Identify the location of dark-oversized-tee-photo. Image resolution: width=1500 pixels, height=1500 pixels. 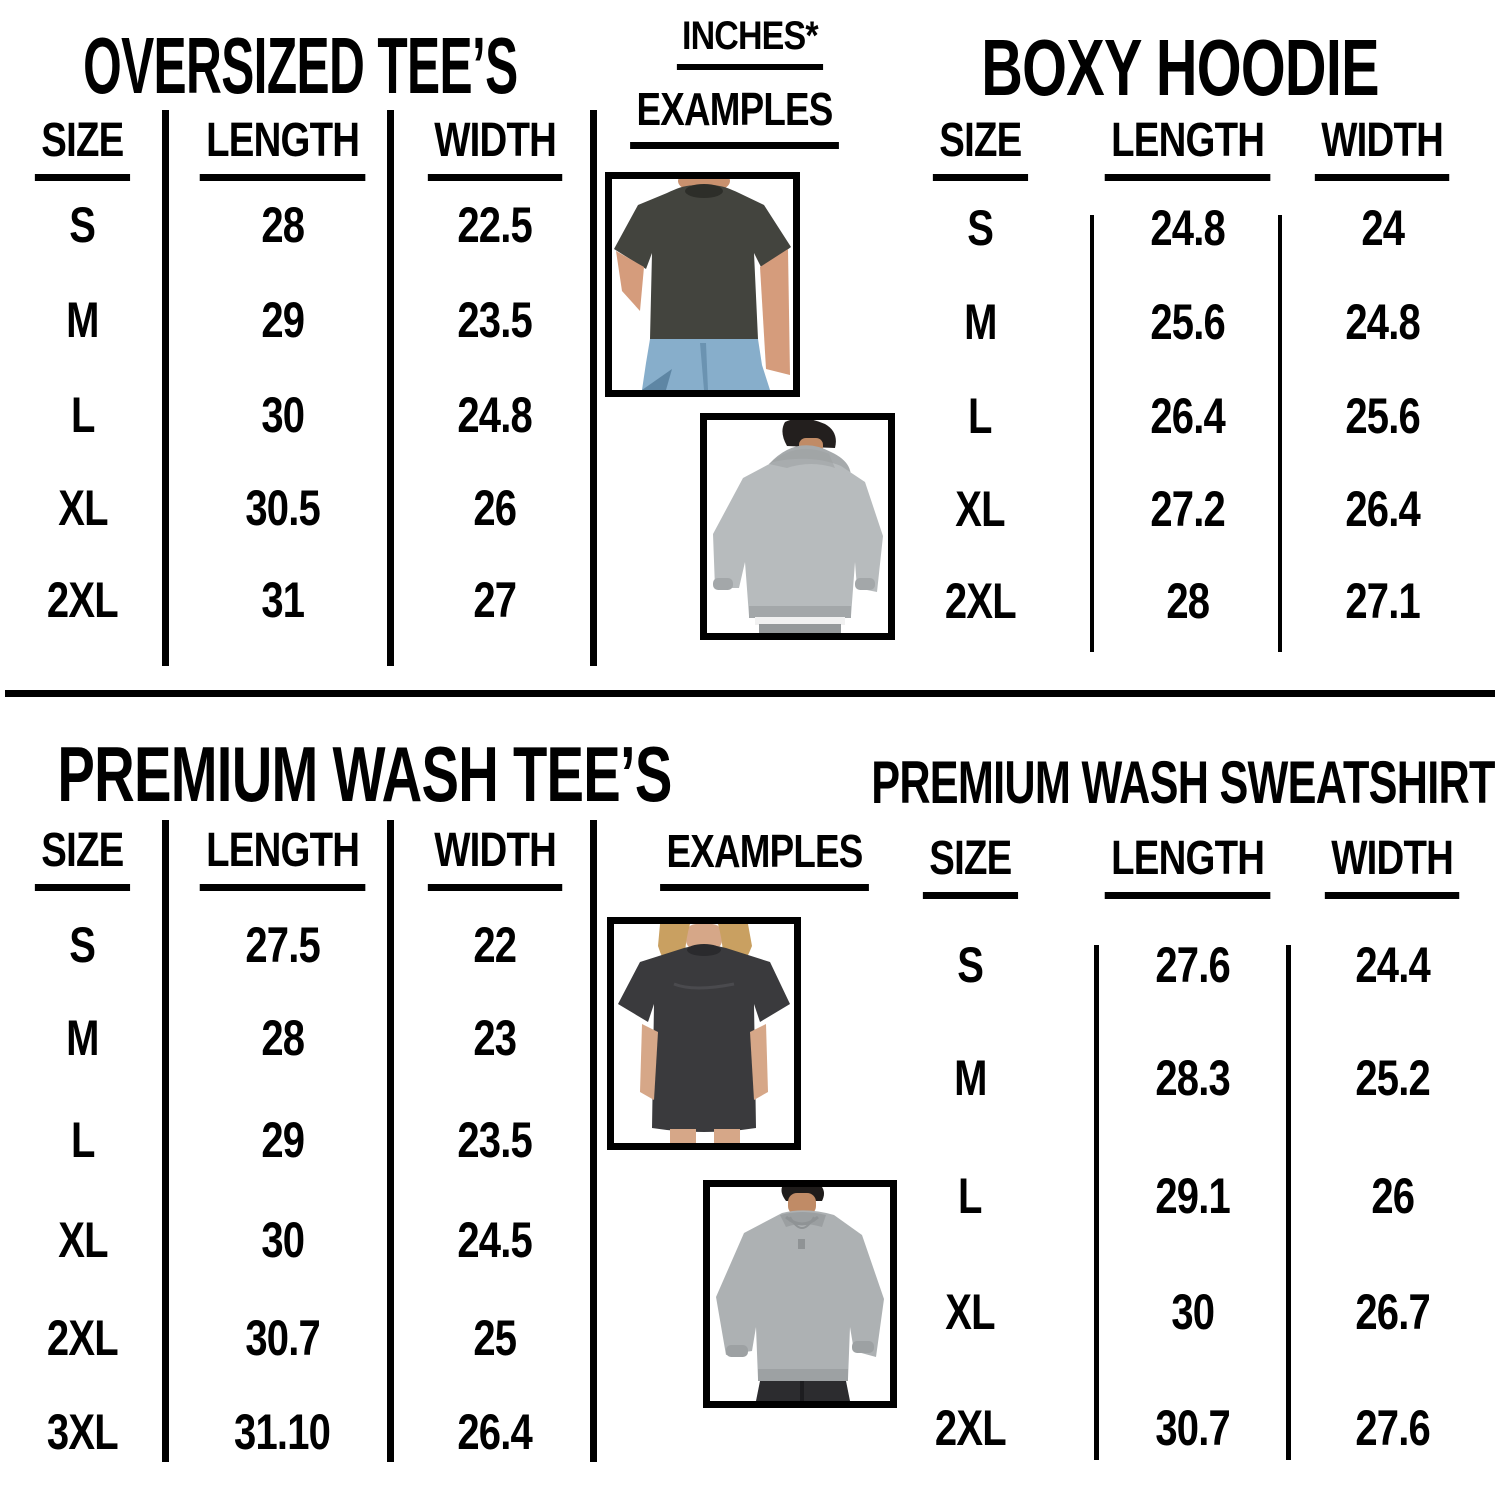
(702, 284).